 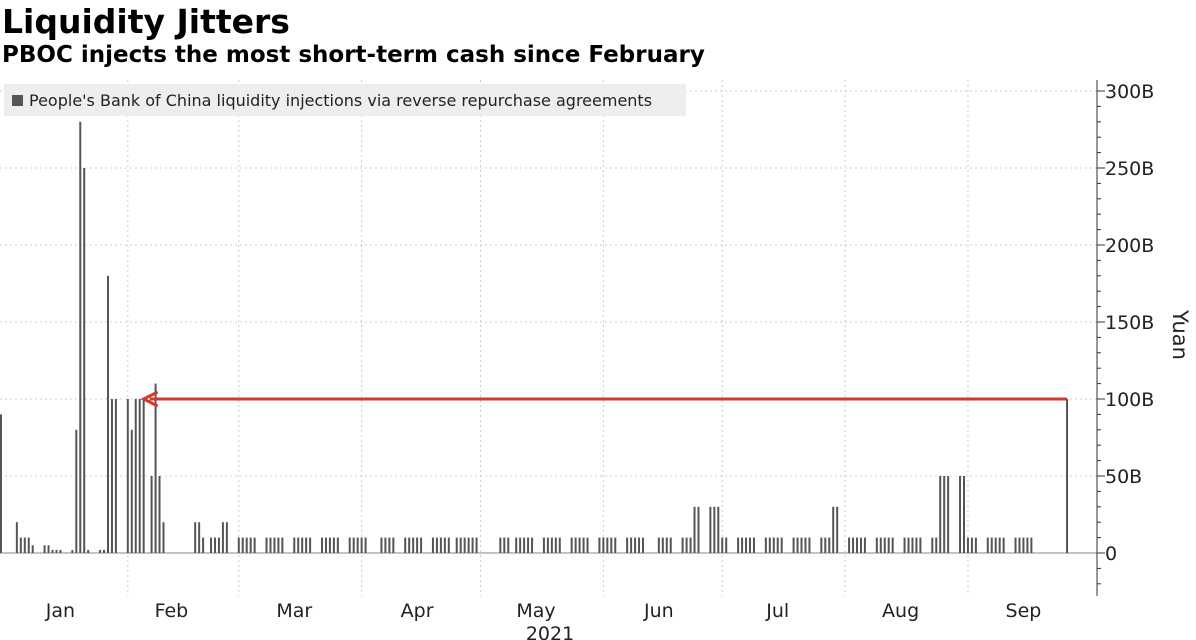 I want to click on x-tick-label: Aug, so click(x=900, y=611).